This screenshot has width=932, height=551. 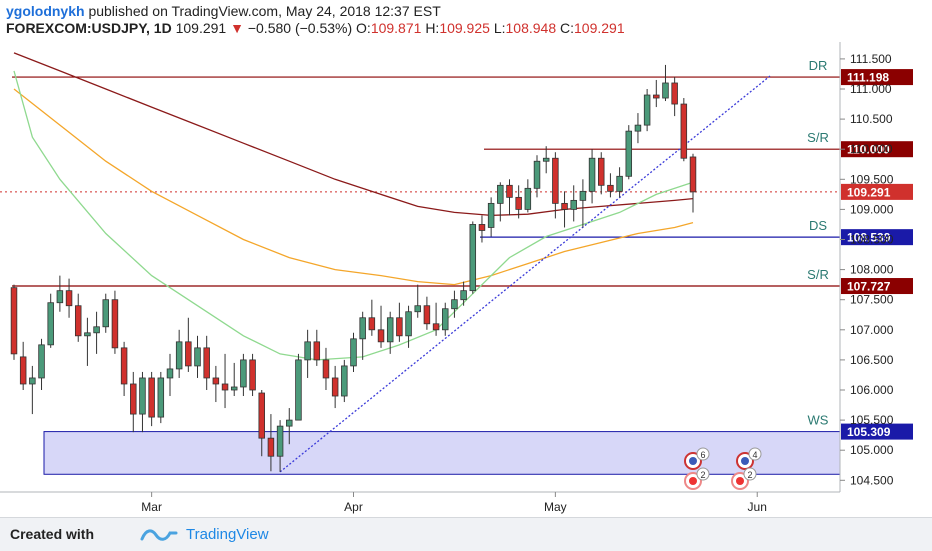 What do you see at coordinates (89, 28) in the screenshot?
I see `symbol-label: FOREXCOM:USDJPY, 1D` at bounding box center [89, 28].